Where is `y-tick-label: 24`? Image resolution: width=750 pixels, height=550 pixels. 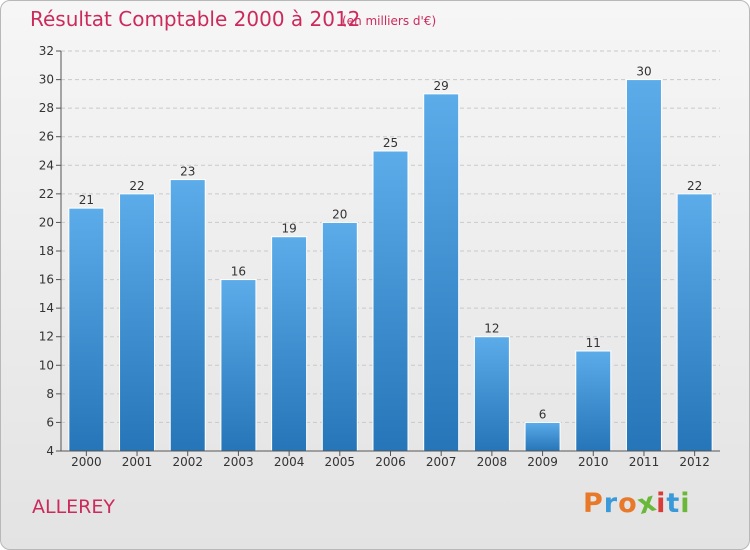
y-tick-label: 24 is located at coordinates (46, 165).